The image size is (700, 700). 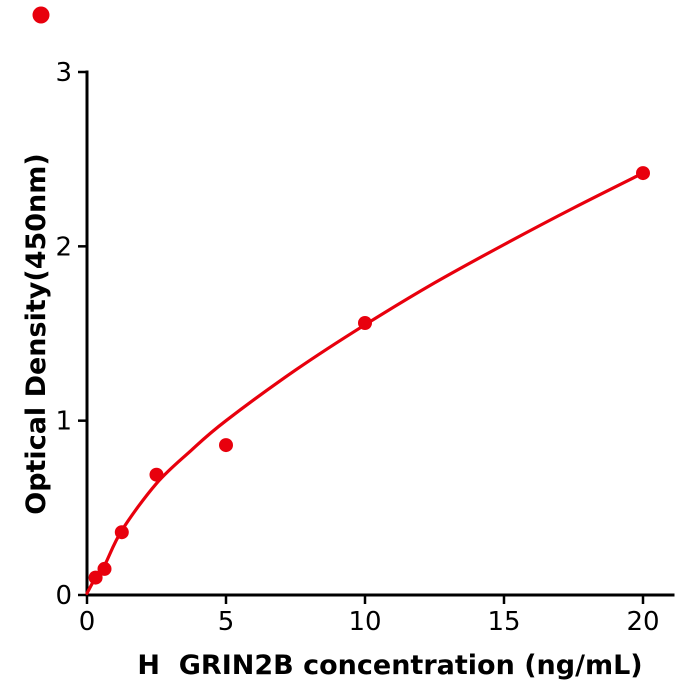 I want to click on y-tick-label: 3, so click(x=63, y=73).